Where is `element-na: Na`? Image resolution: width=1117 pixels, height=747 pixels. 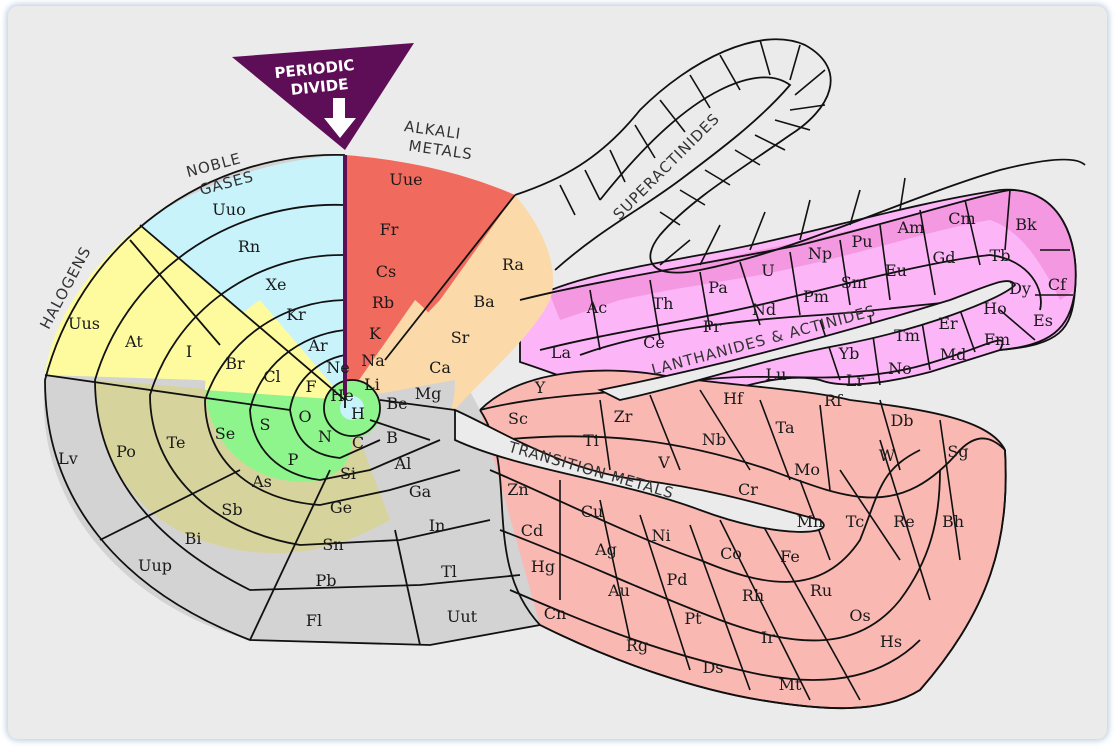 element-na: Na is located at coordinates (373, 360).